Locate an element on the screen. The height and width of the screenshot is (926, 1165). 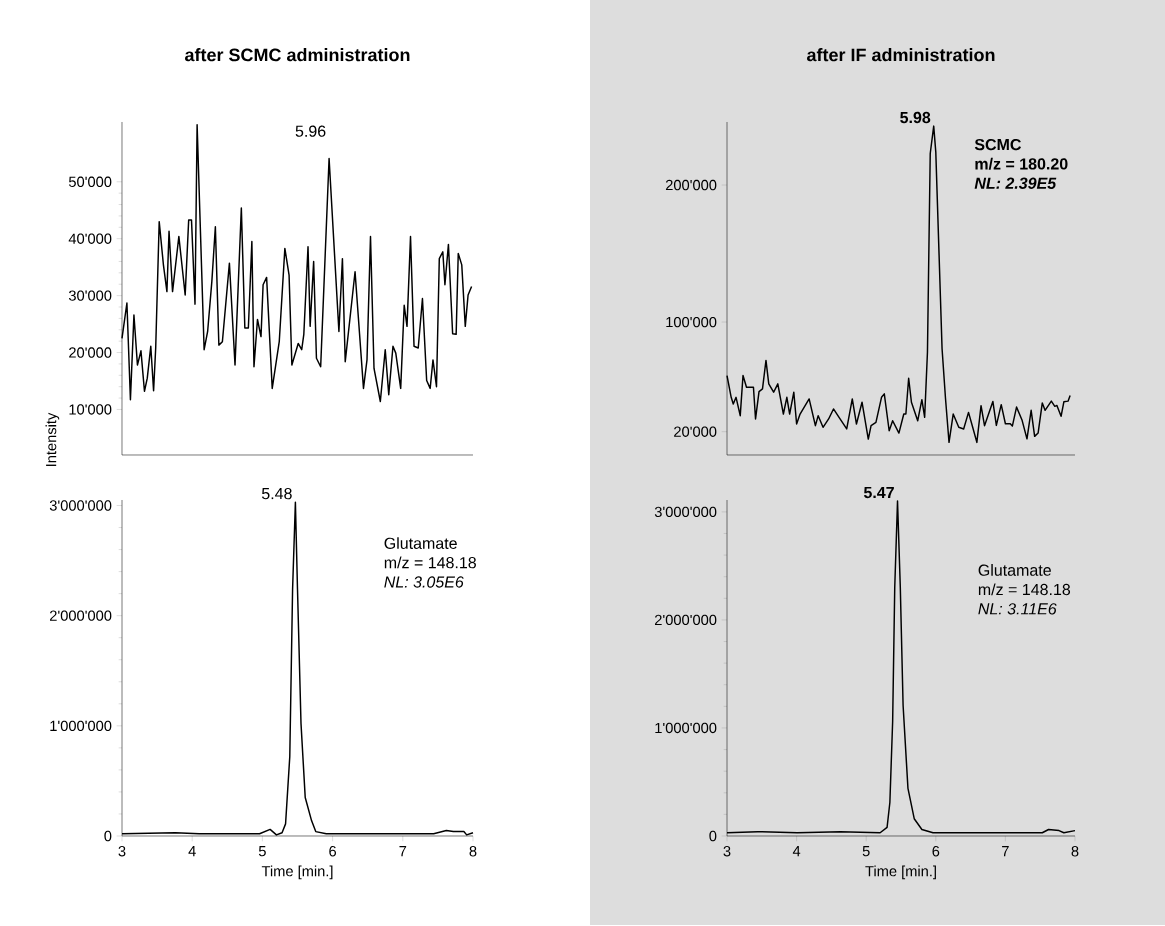
y-tick-label: 50'000 is located at coordinates (90, 181).